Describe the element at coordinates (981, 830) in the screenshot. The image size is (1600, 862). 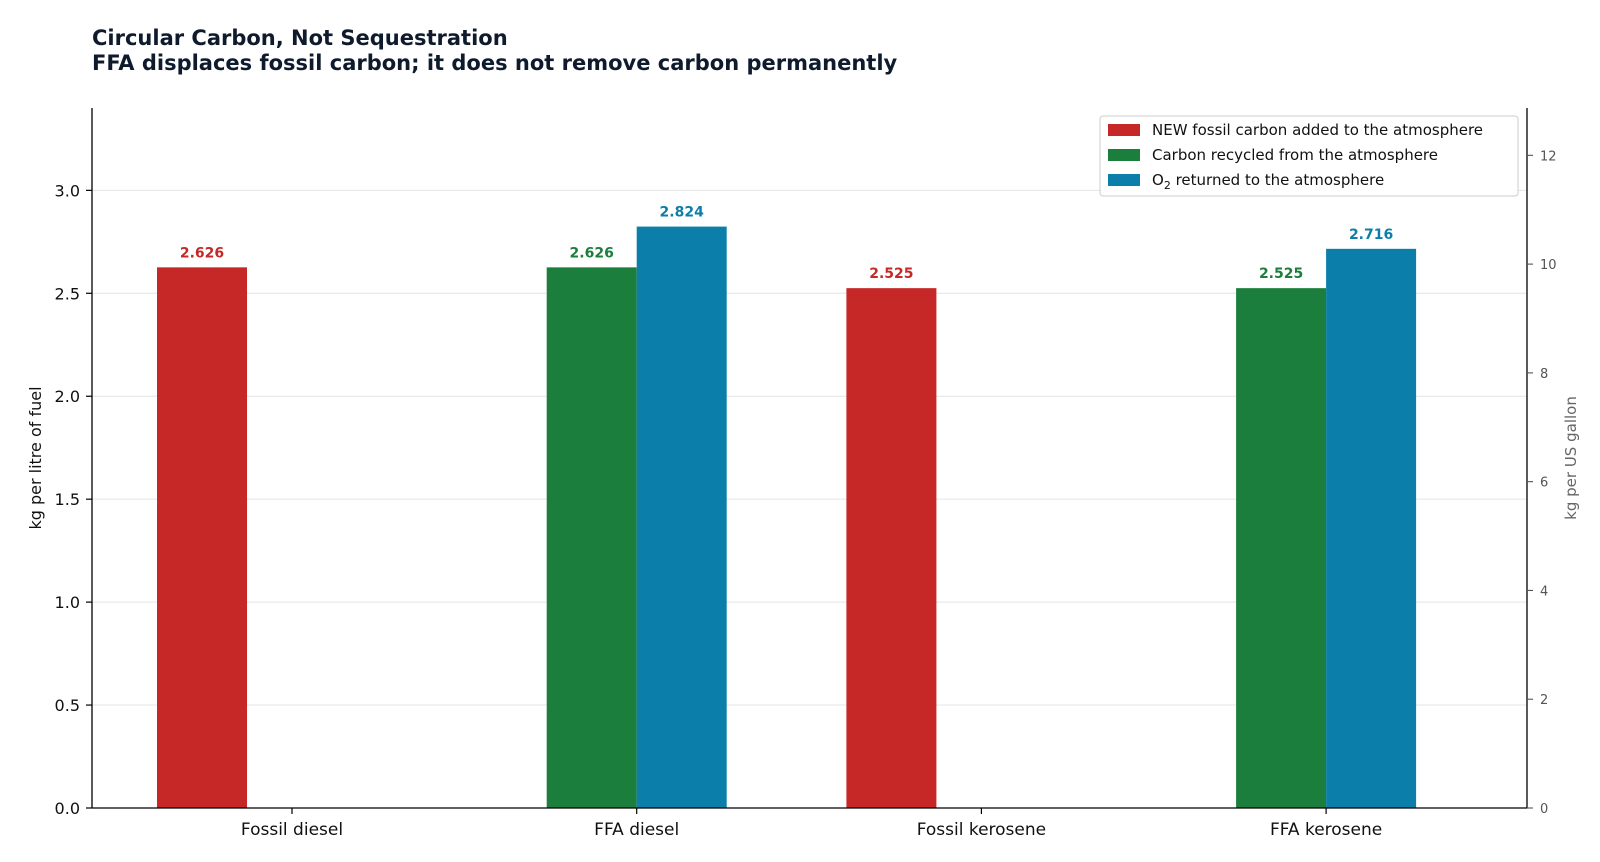
I see `x-tick-label: Fossil kerosene` at that location.